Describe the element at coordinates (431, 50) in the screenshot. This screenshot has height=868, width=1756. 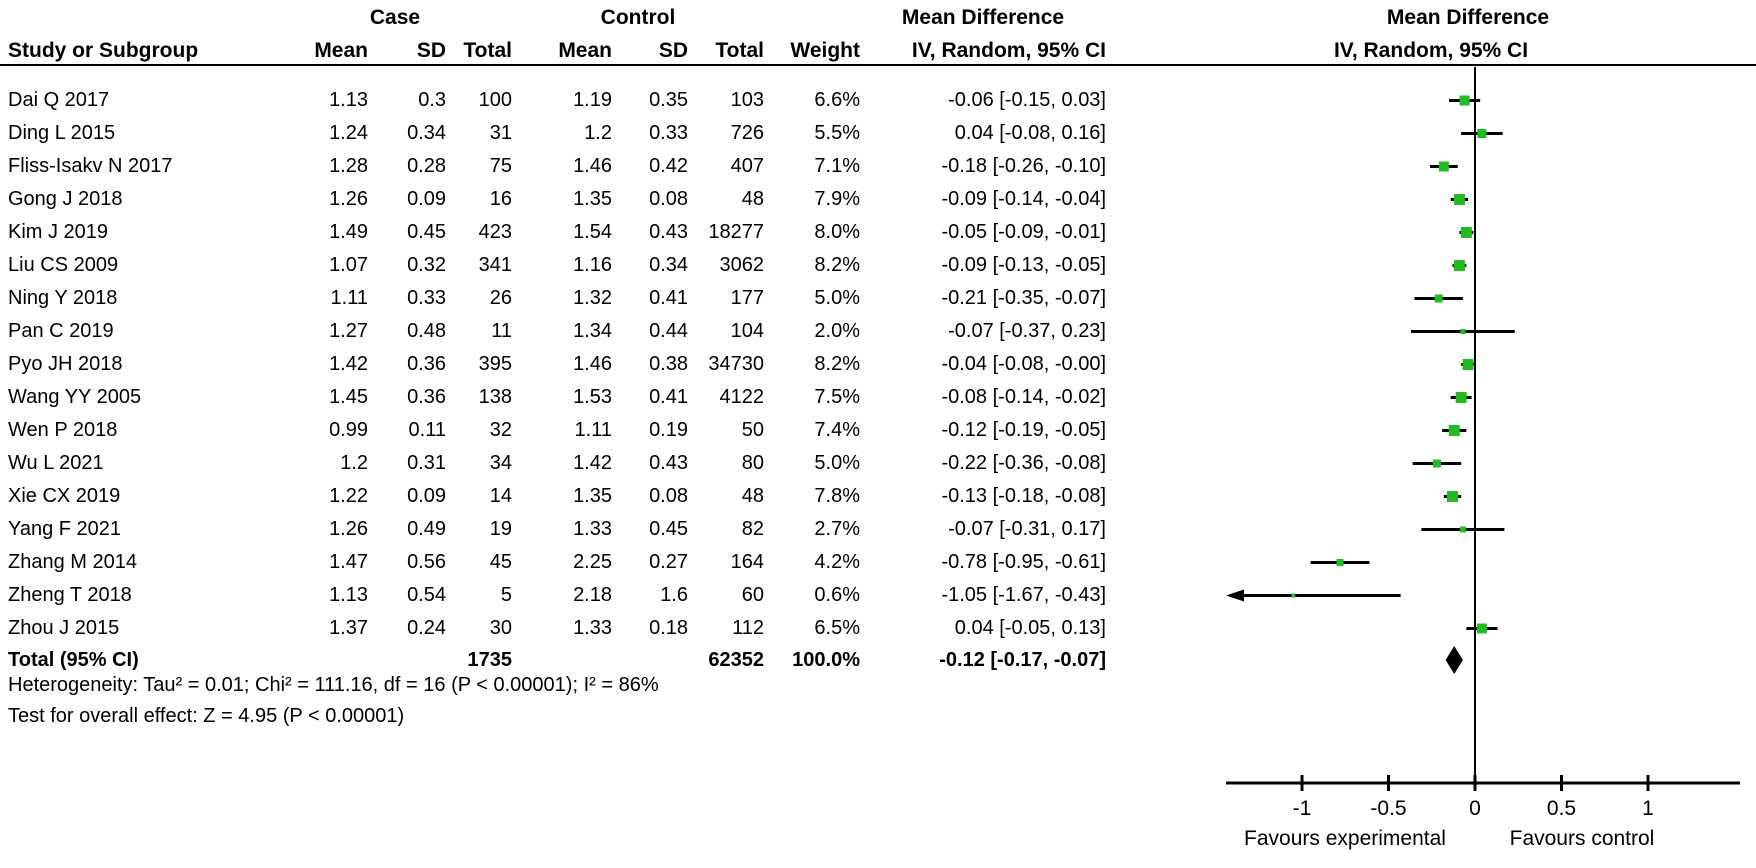
I see `case-sd-column-header: SD` at that location.